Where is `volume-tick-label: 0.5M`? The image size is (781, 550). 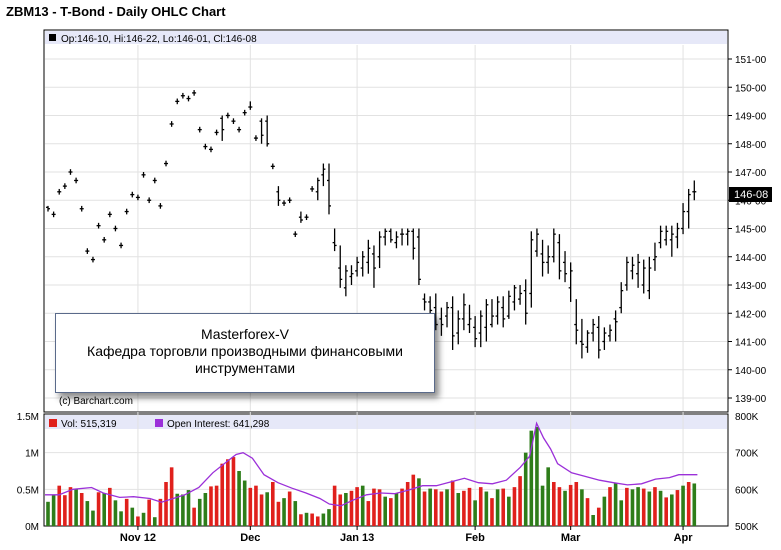
volume-tick-label: 0.5M is located at coordinates (28, 490).